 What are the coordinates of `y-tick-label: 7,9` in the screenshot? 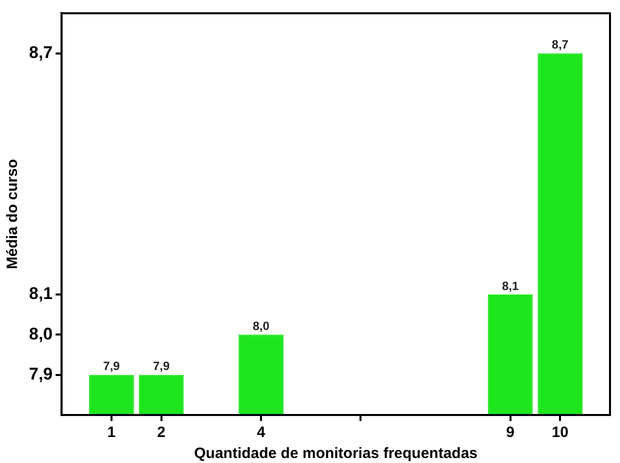 It's located at (40, 374).